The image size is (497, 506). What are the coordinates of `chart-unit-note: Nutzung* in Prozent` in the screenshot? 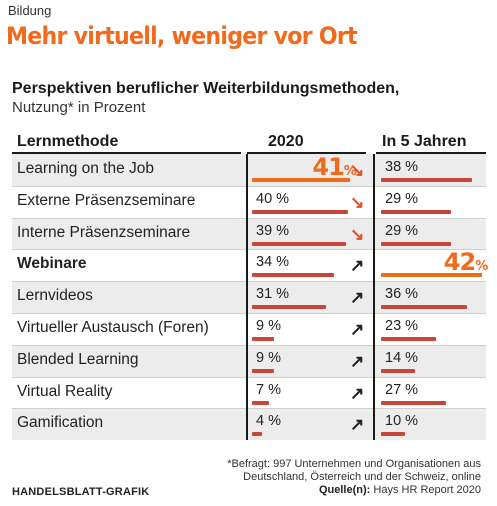 It's located at (79, 107).